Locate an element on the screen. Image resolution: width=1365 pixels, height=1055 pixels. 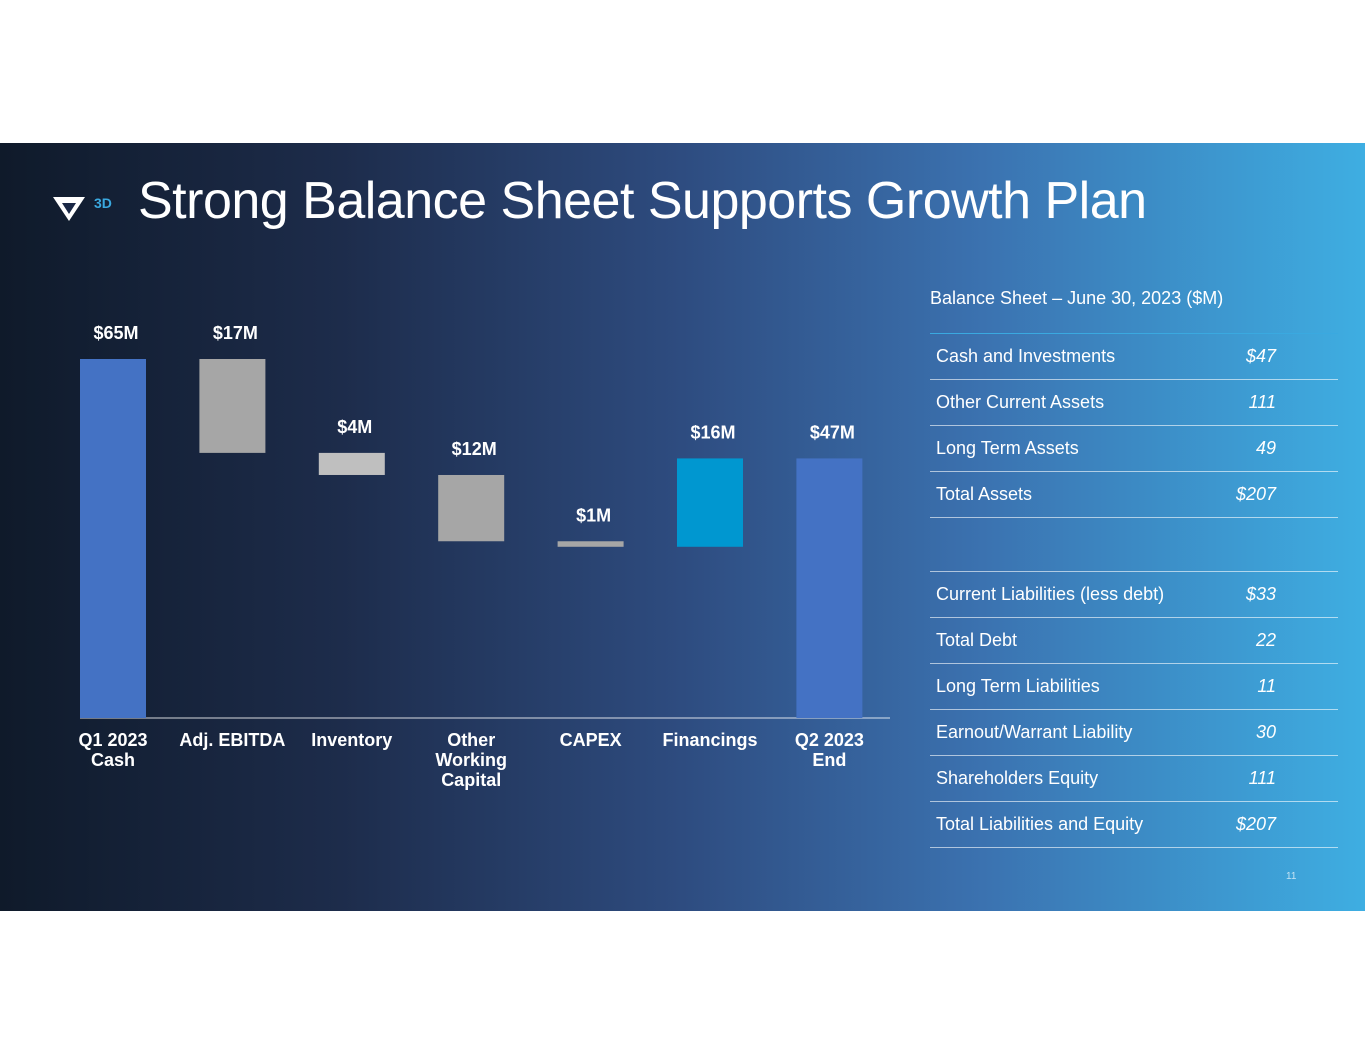
data-label: $65M is located at coordinates (115, 333).